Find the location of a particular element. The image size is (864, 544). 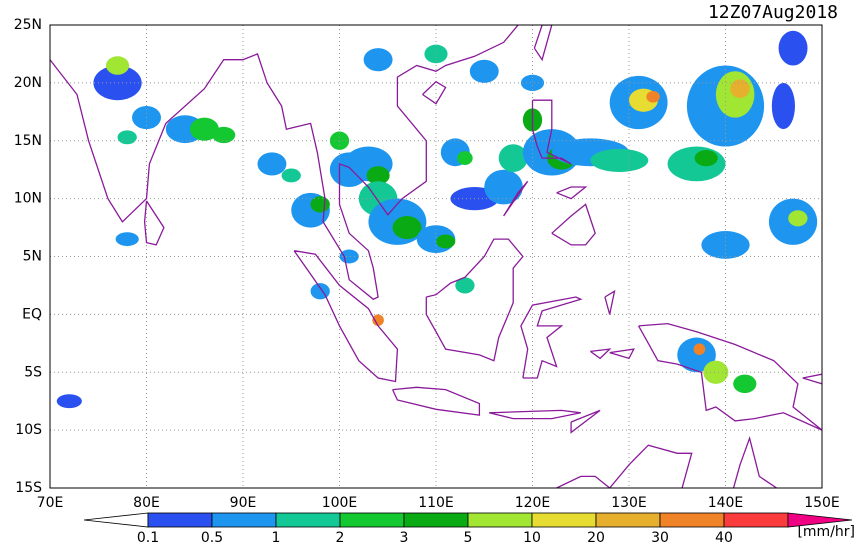

colorbar-unit: [mm/hr] is located at coordinates (826, 532).